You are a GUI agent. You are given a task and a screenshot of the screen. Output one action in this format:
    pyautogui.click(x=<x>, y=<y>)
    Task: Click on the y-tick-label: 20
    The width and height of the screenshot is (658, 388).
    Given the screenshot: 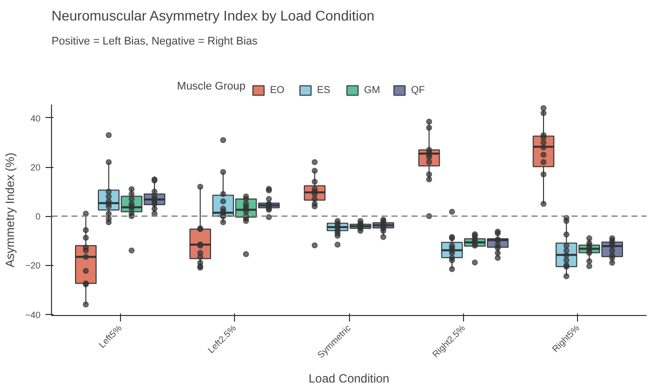 What is the action you would take?
    pyautogui.click(x=35, y=167)
    